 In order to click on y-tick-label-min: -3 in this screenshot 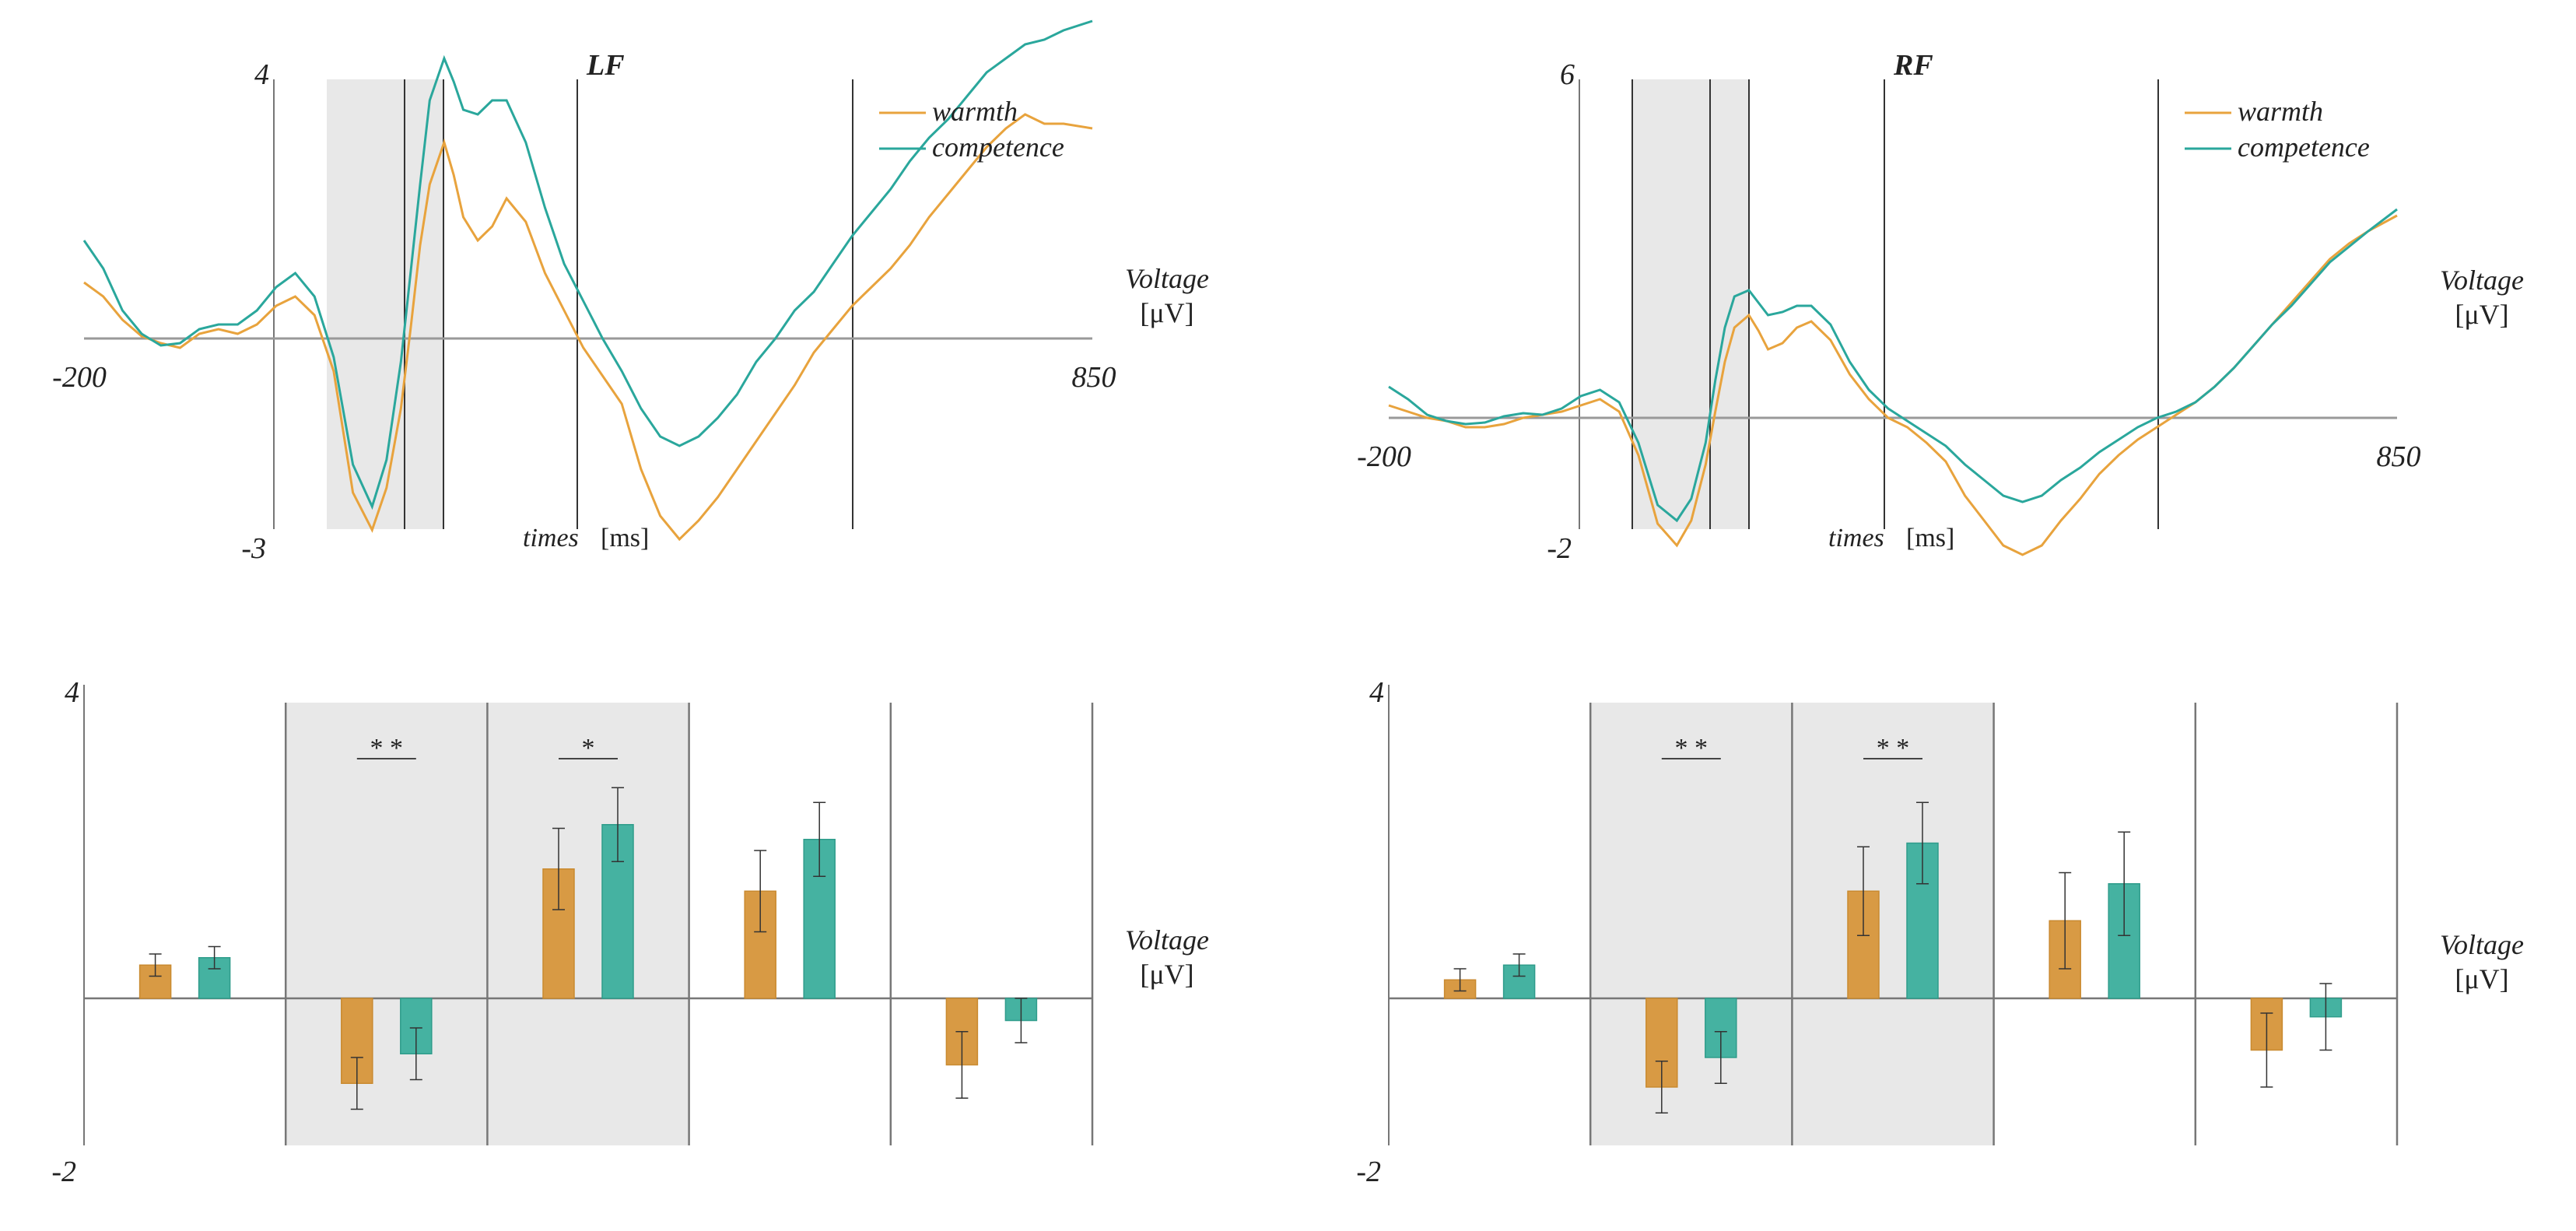, I will do `click(253, 548)`.